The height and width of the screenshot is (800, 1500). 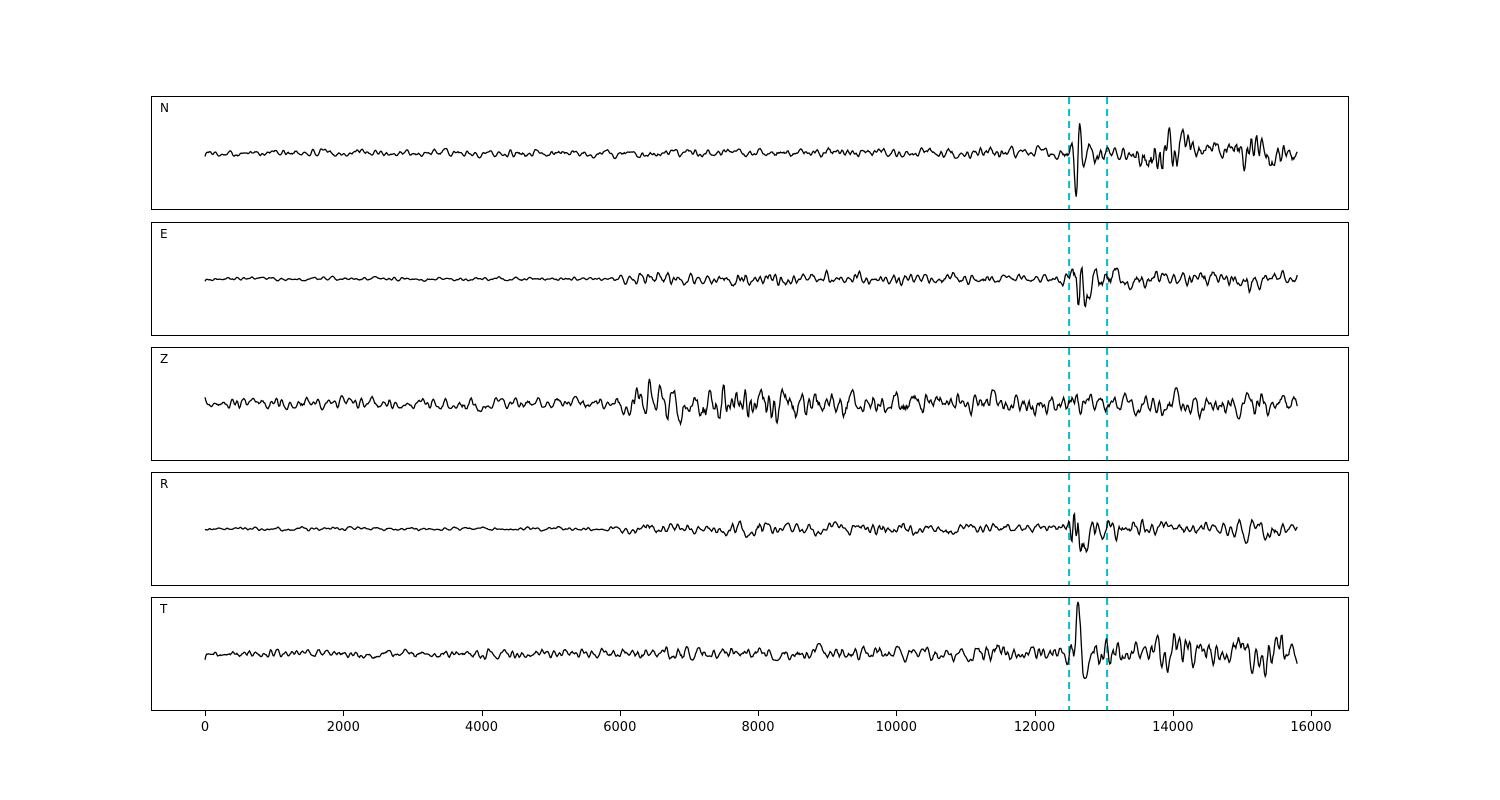 What do you see at coordinates (1173, 727) in the screenshot?
I see `x-tick-label: 14000` at bounding box center [1173, 727].